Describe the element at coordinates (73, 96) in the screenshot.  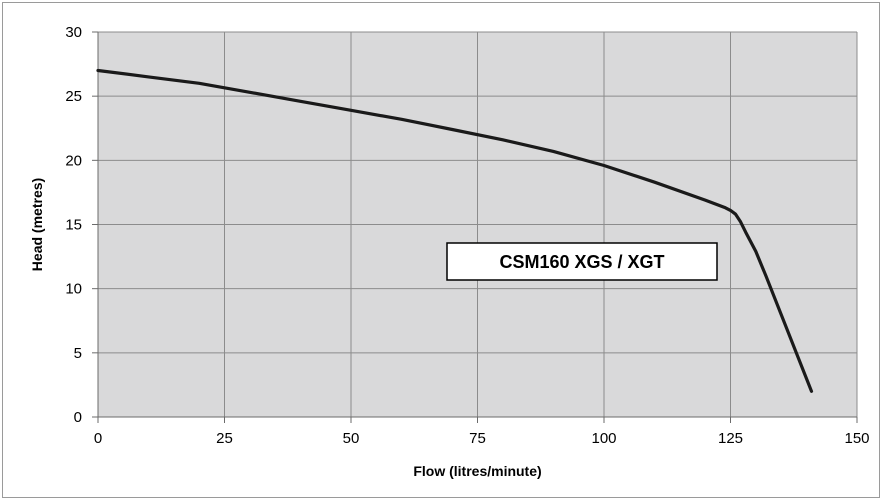
I see `y-tick-label: 25` at that location.